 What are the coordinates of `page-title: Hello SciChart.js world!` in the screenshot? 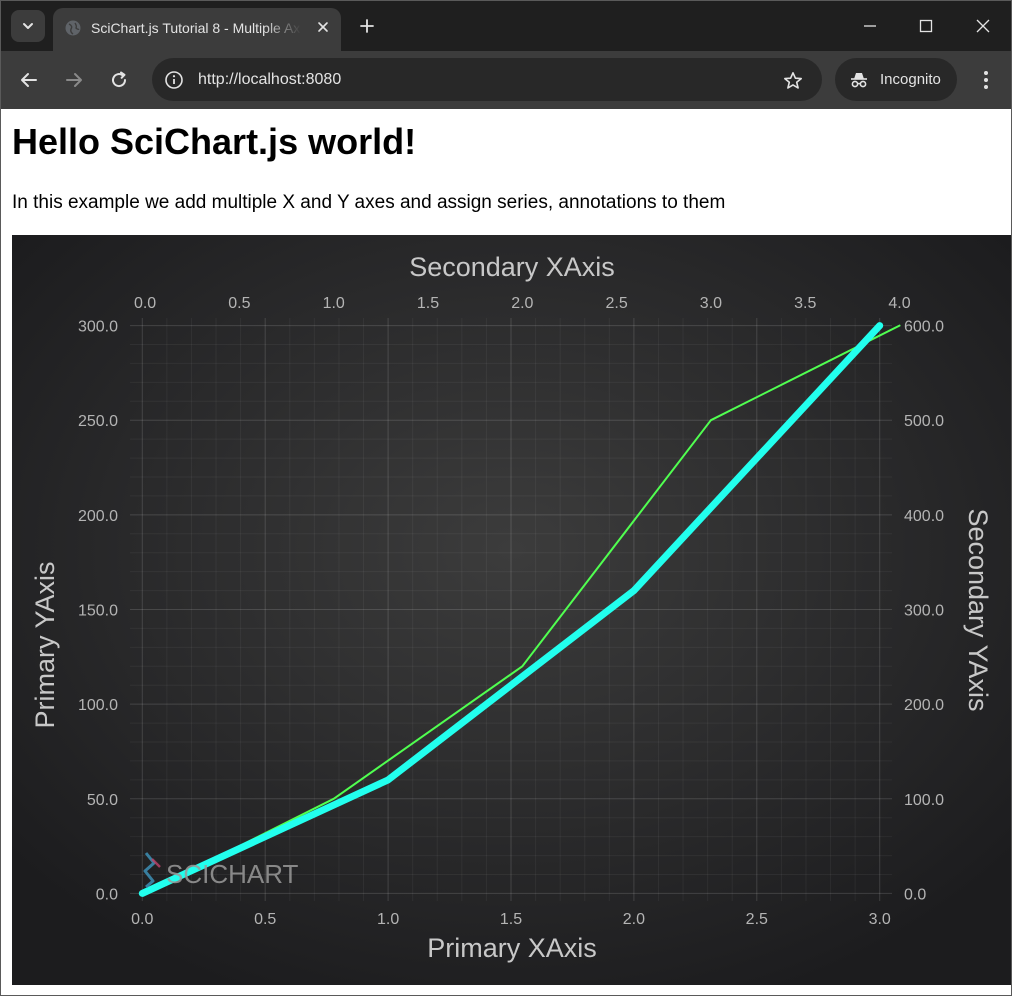 It's located at (214, 141).